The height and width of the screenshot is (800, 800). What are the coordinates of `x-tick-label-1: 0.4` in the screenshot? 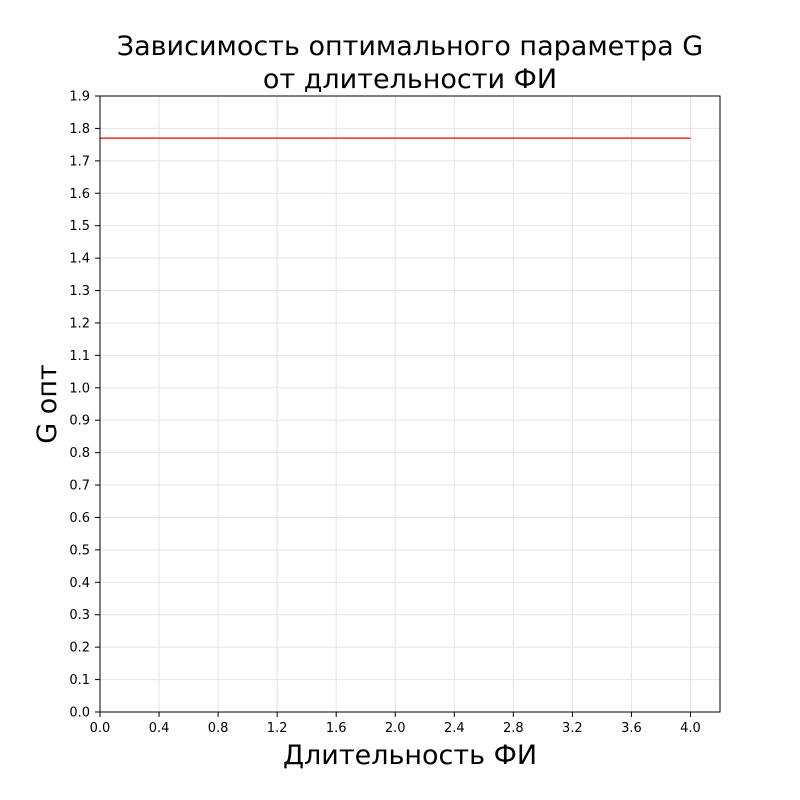 It's located at (159, 728).